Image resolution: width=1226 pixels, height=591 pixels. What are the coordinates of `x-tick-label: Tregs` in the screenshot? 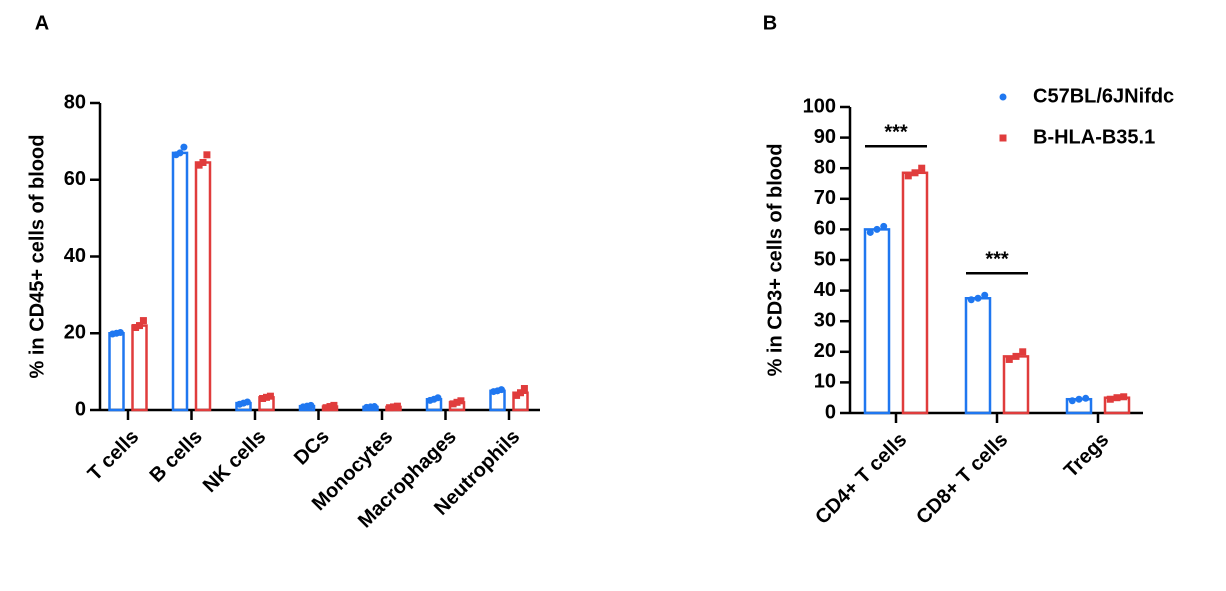 It's located at (1086, 455).